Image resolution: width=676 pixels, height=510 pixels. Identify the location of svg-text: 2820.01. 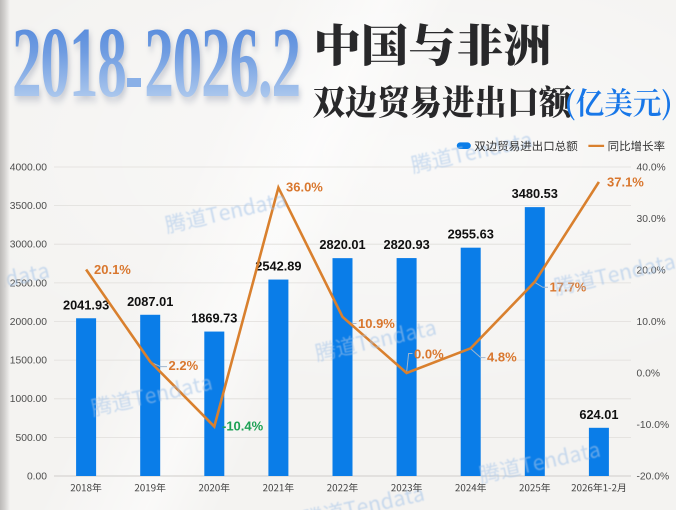
(342, 244).